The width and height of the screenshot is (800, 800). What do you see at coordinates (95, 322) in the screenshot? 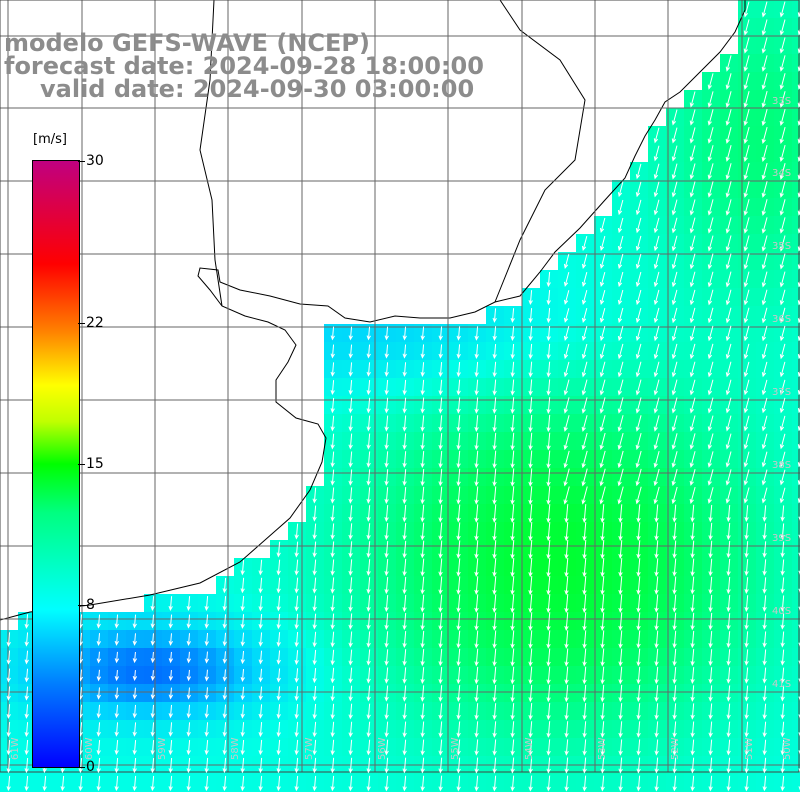
I see `colorbar-tick-label: 22` at bounding box center [95, 322].